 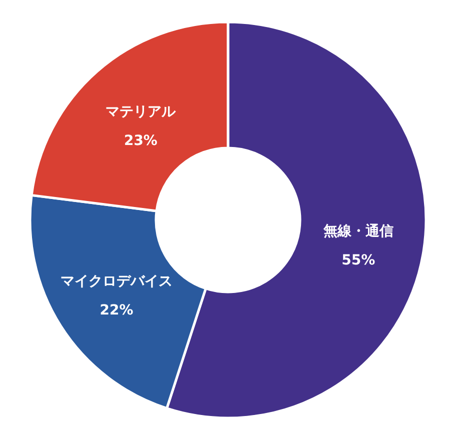 What do you see at coordinates (358, 231) in the screenshot?
I see `slice-label: 無線・通信` at bounding box center [358, 231].